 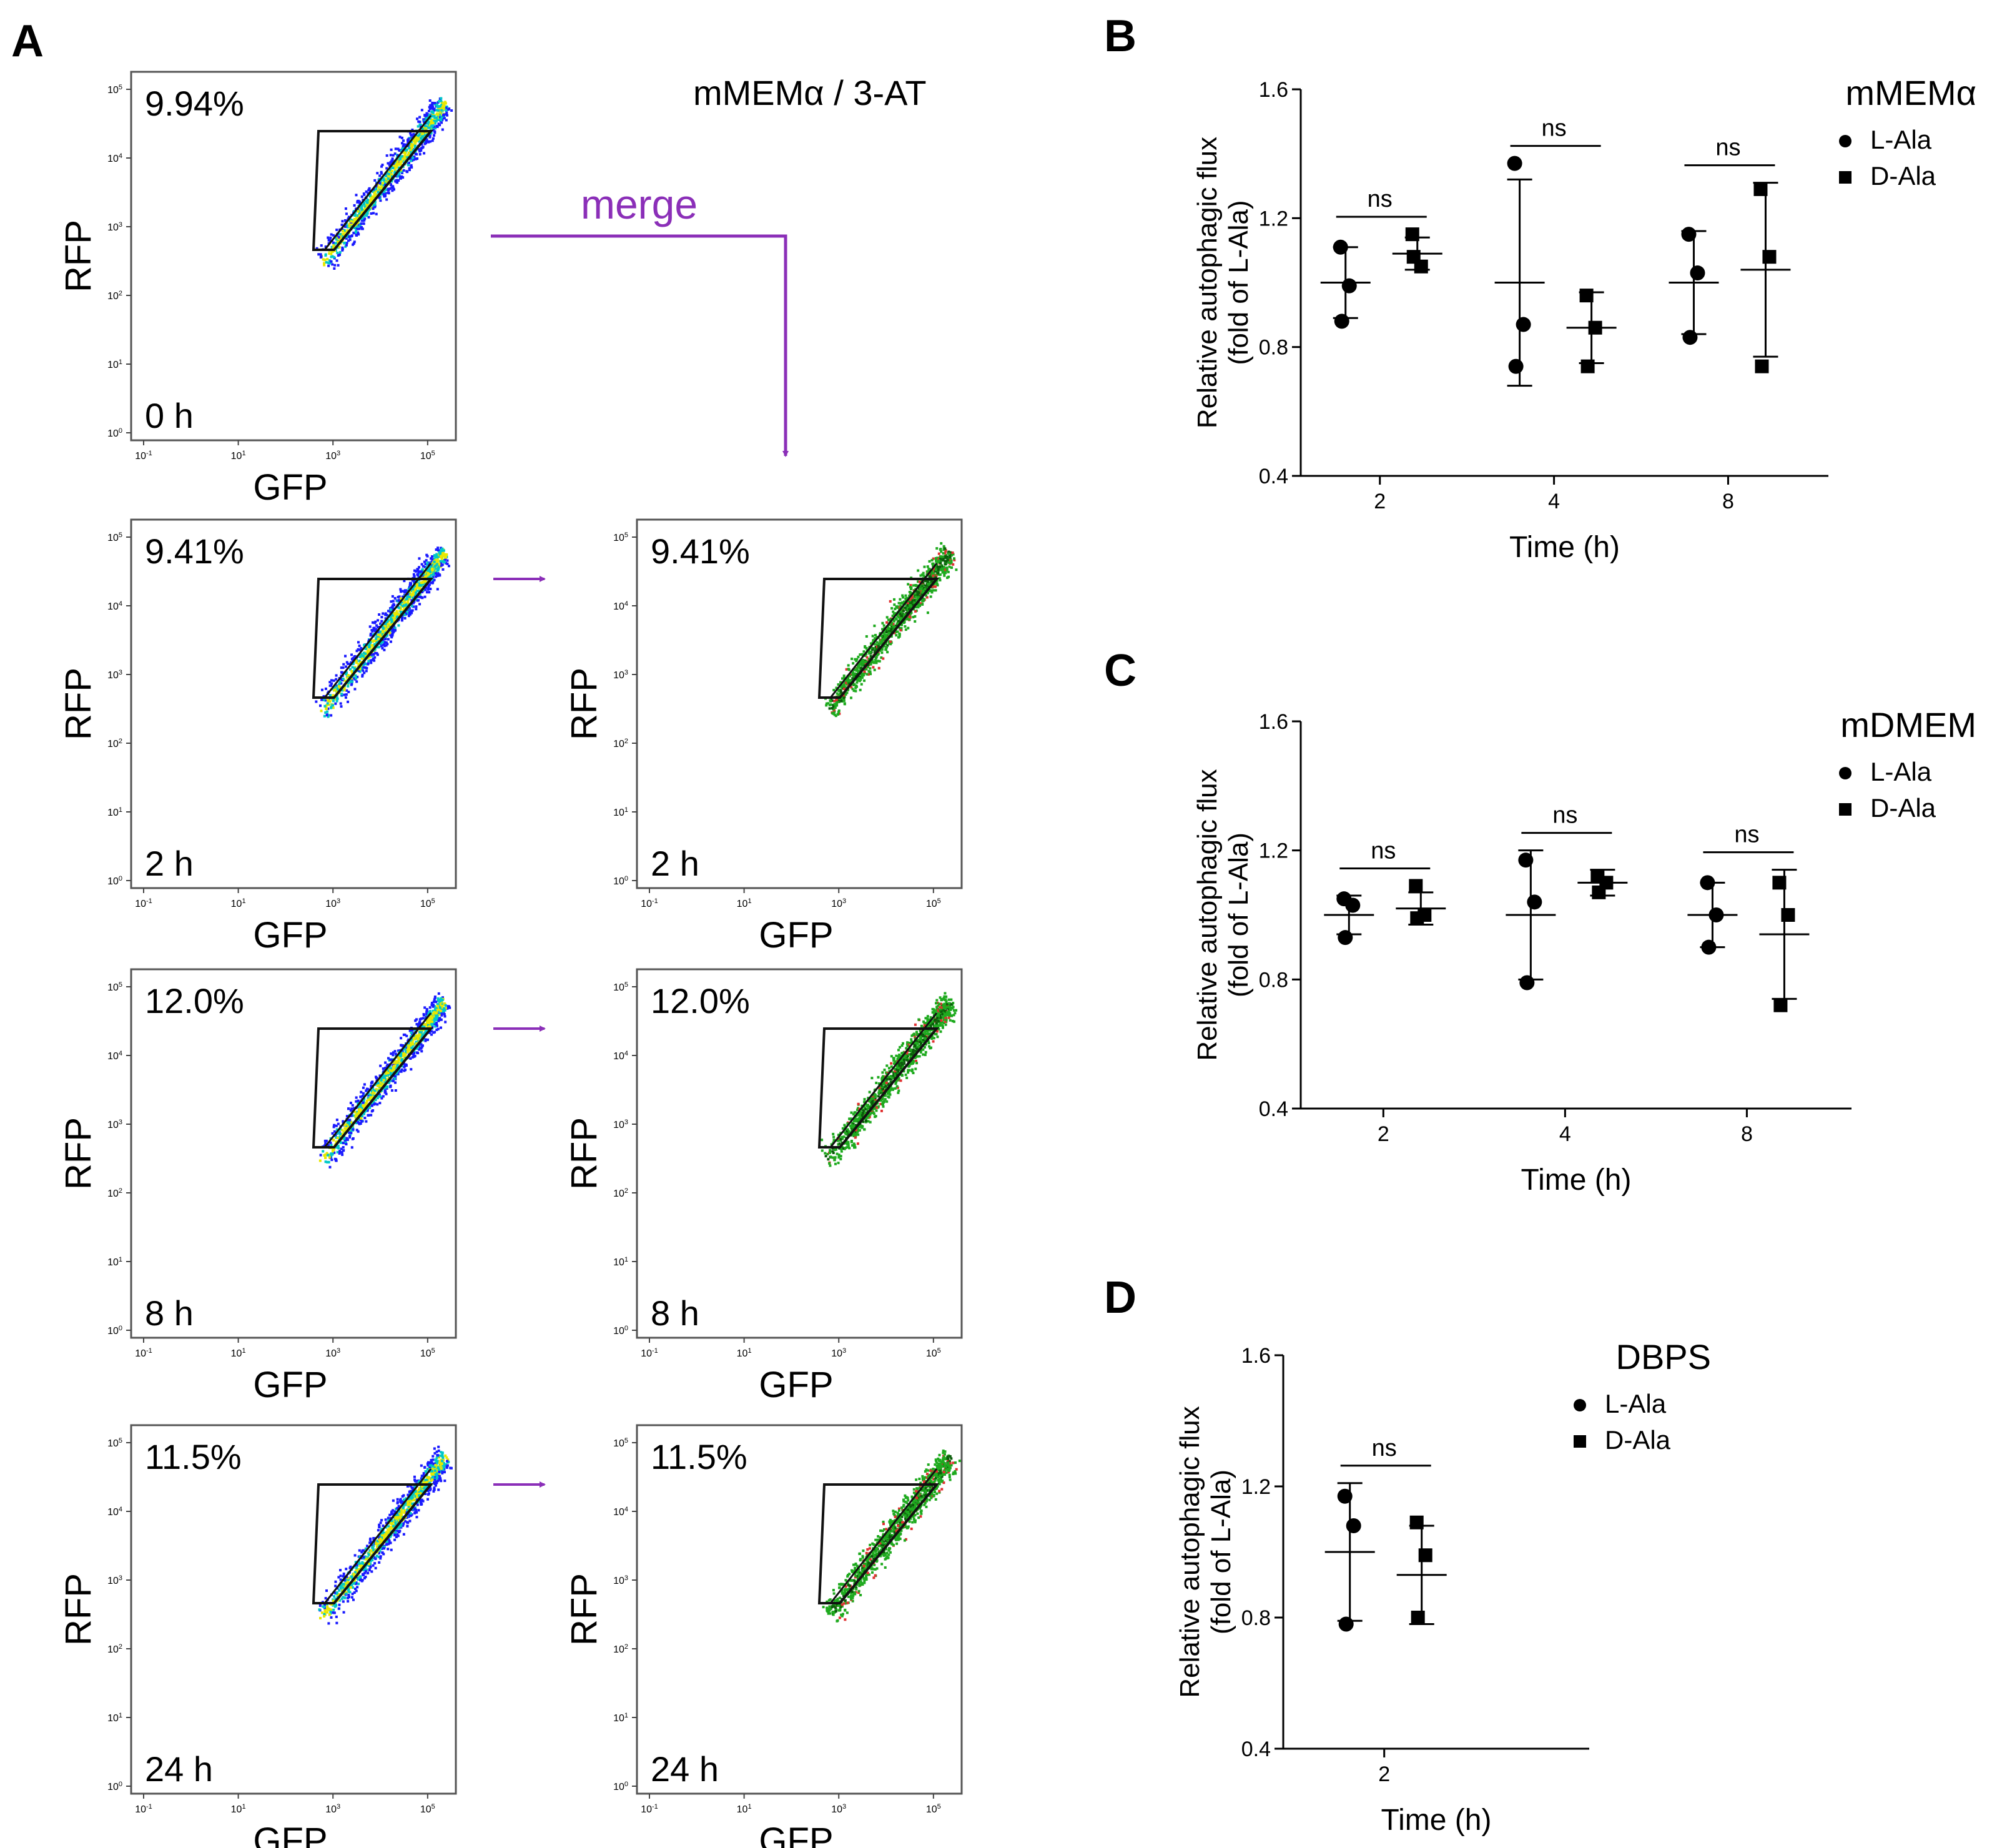 What do you see at coordinates (114, 881) in the screenshot?
I see `y-tick-label: 10⁰` at bounding box center [114, 881].